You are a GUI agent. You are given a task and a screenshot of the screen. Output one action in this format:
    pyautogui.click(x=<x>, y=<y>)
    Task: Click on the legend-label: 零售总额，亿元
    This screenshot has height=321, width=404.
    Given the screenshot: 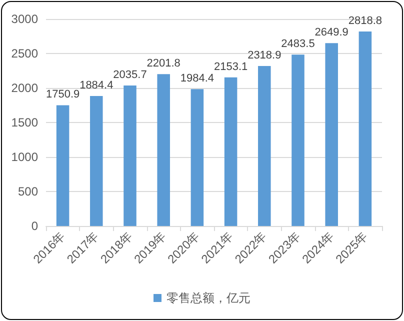 What is the action you would take?
    pyautogui.click(x=208, y=298)
    